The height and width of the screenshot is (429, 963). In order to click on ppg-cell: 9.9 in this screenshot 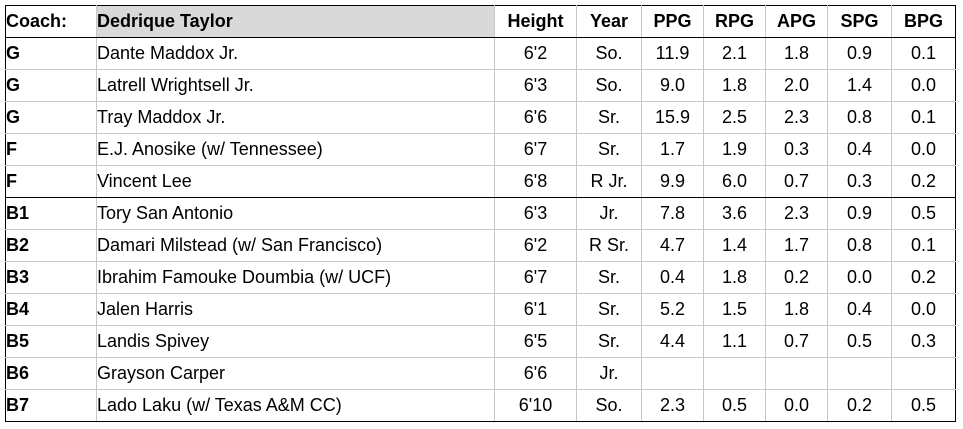, I will do `click(672, 181)`.